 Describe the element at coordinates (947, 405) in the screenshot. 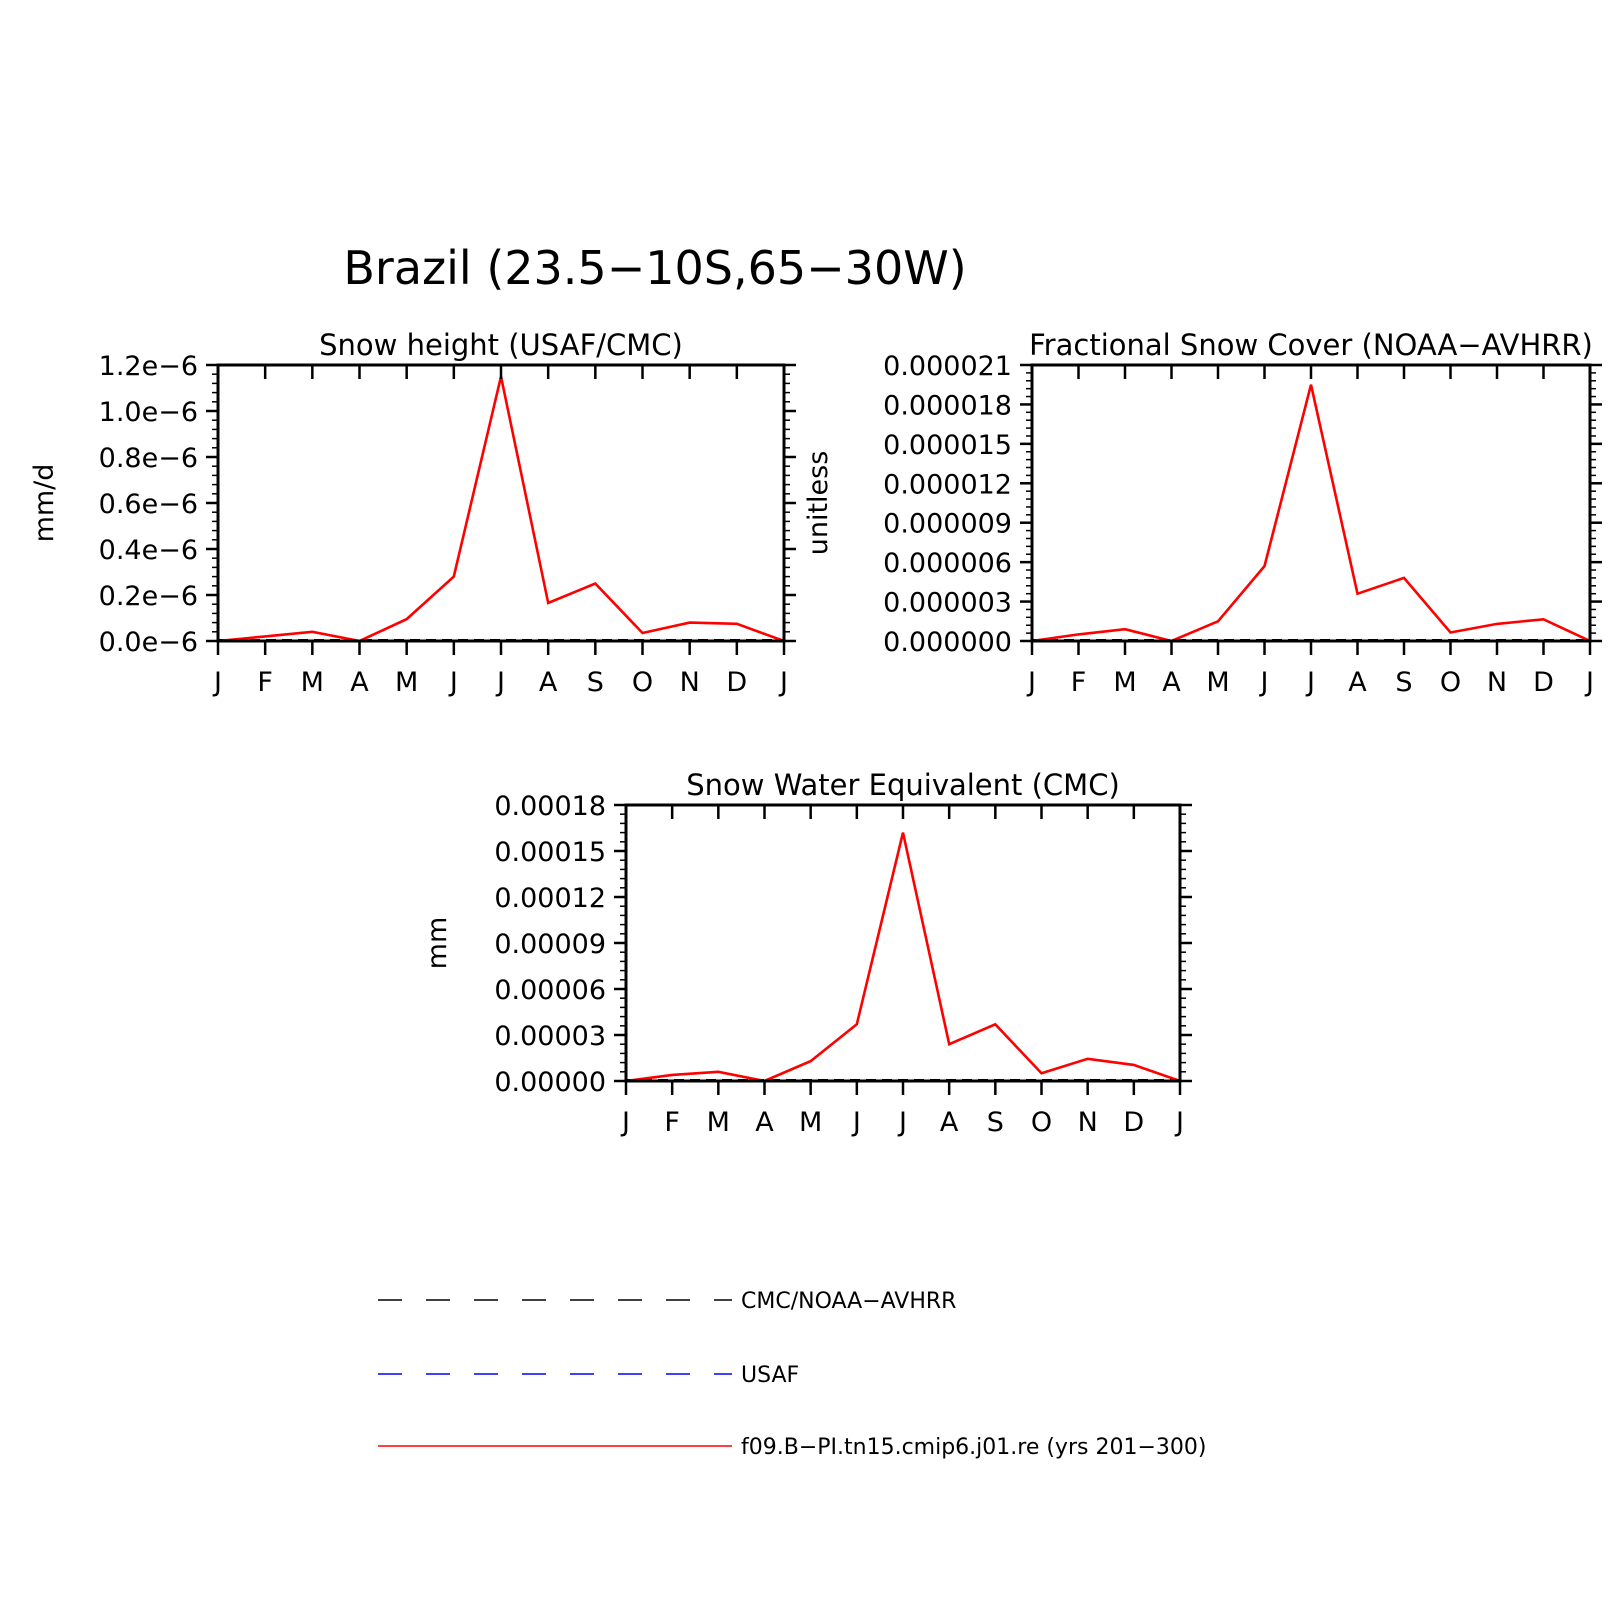

I see `y-tick-label: 0.000018` at that location.